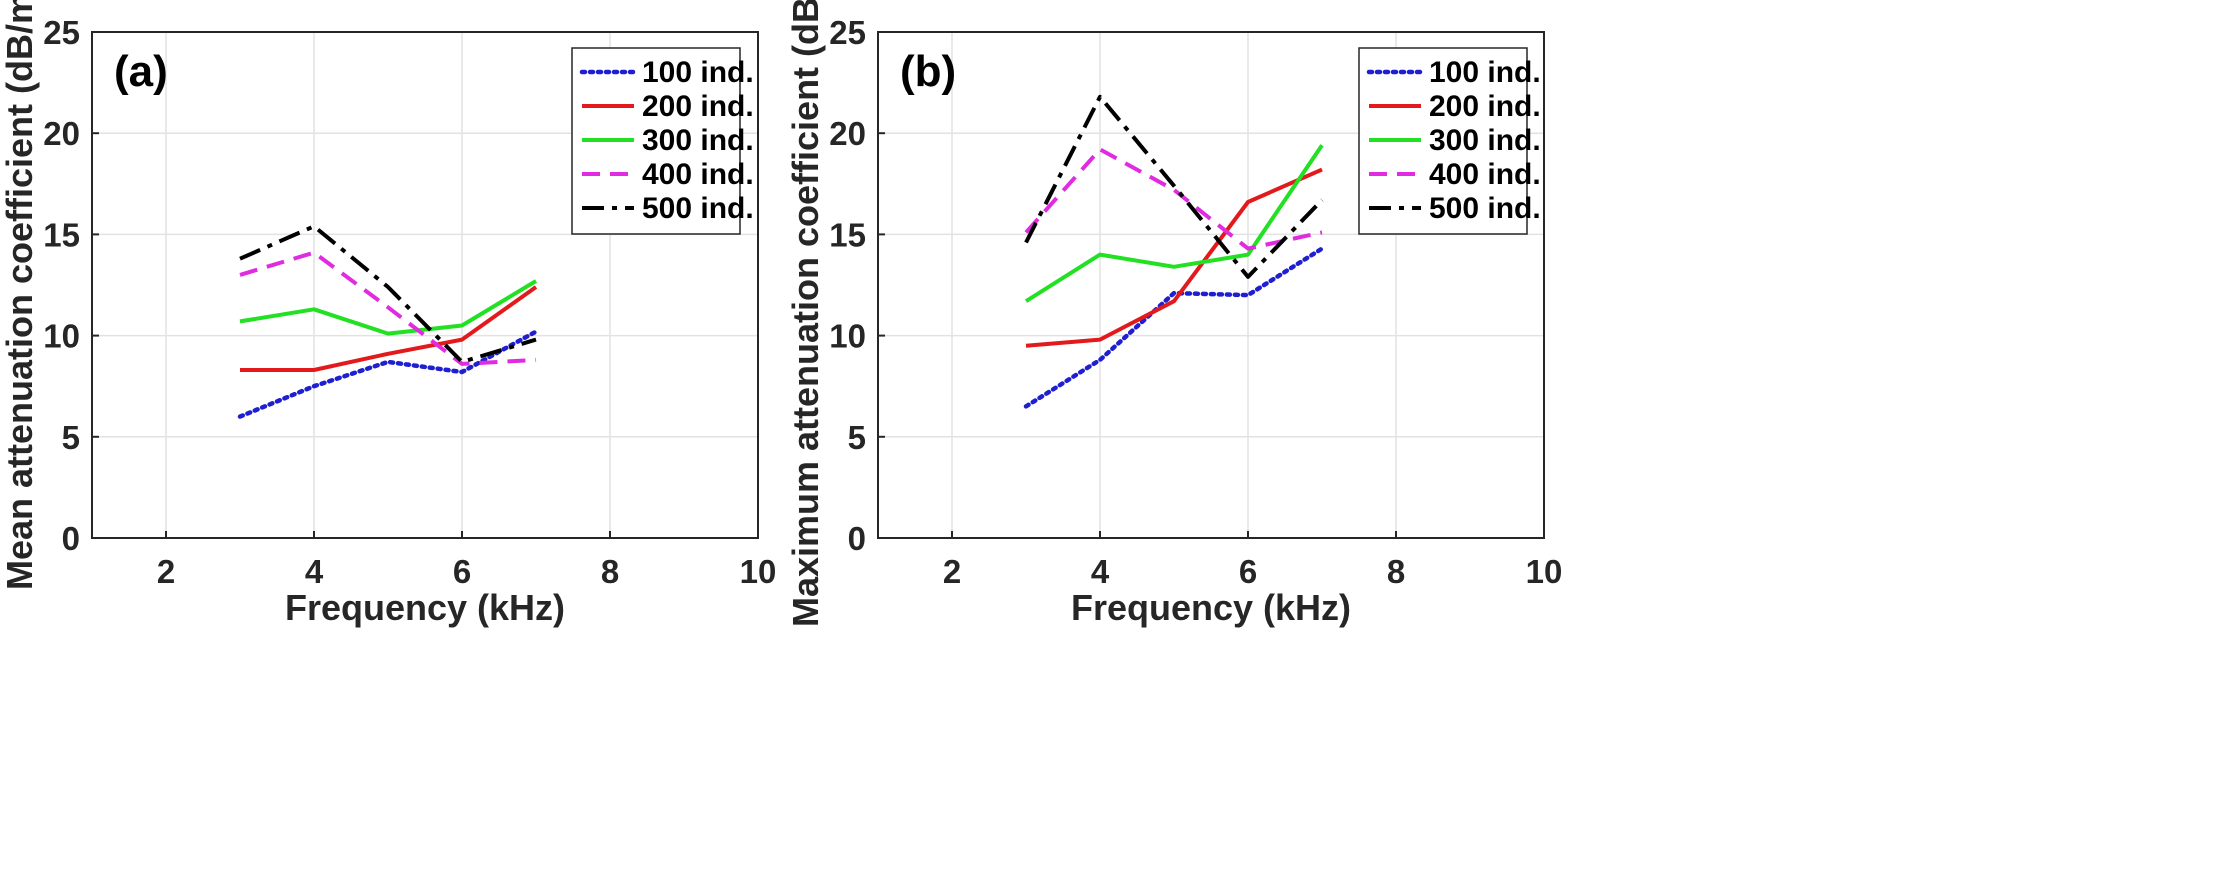  What do you see at coordinates (928, 71) in the screenshot?
I see `panel-label: (b)` at bounding box center [928, 71].